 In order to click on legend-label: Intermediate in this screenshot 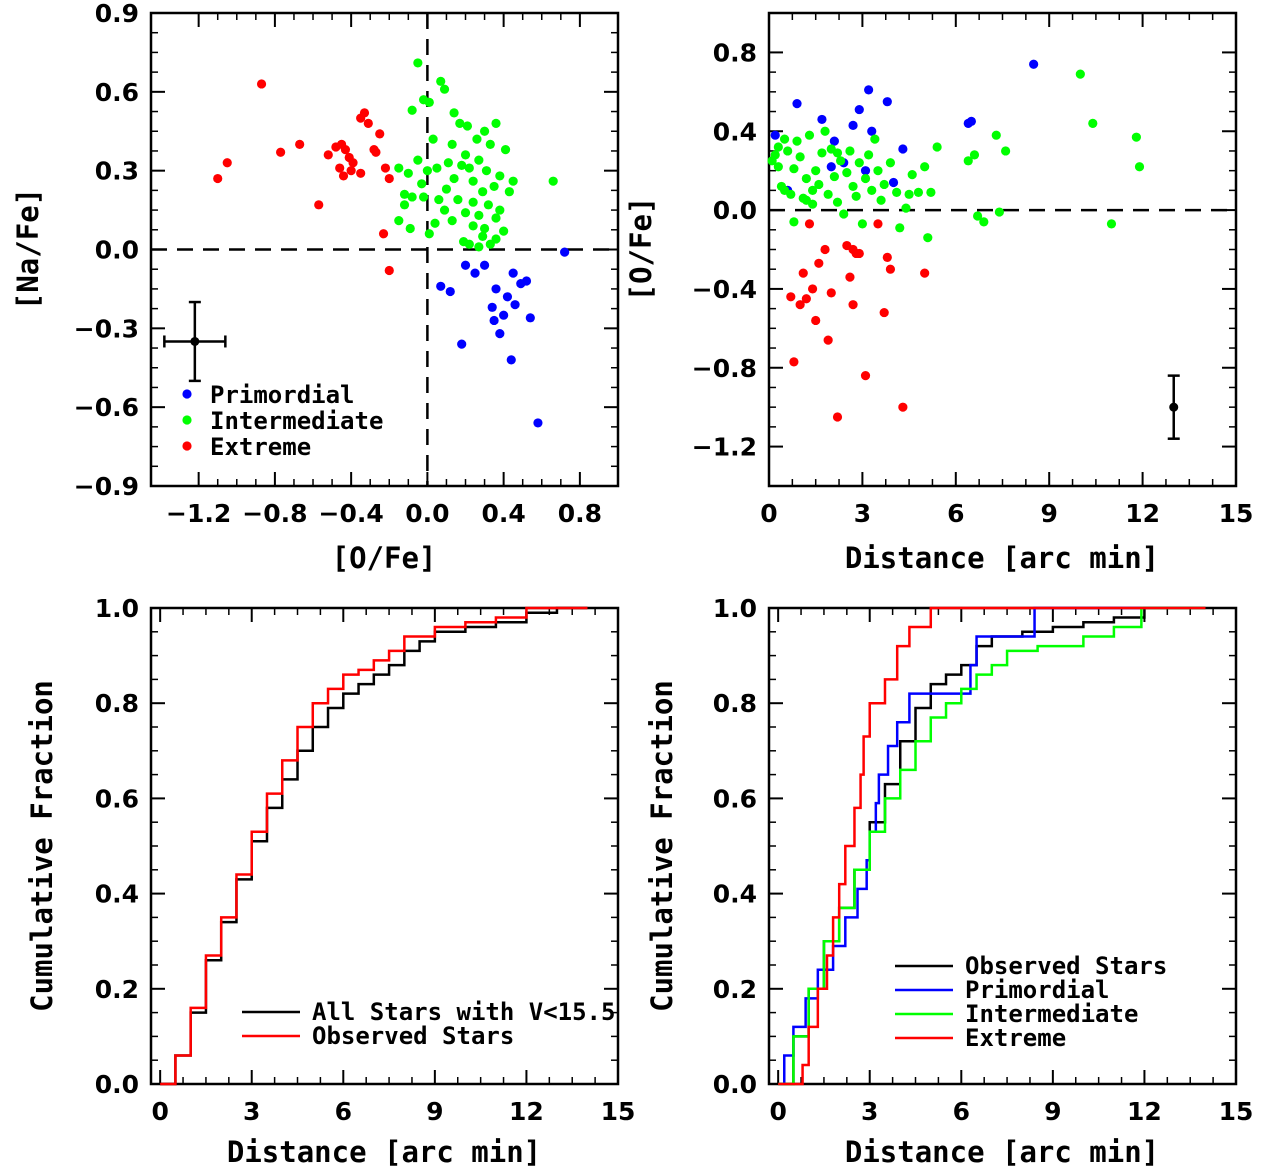, I will do `click(296, 421)`.